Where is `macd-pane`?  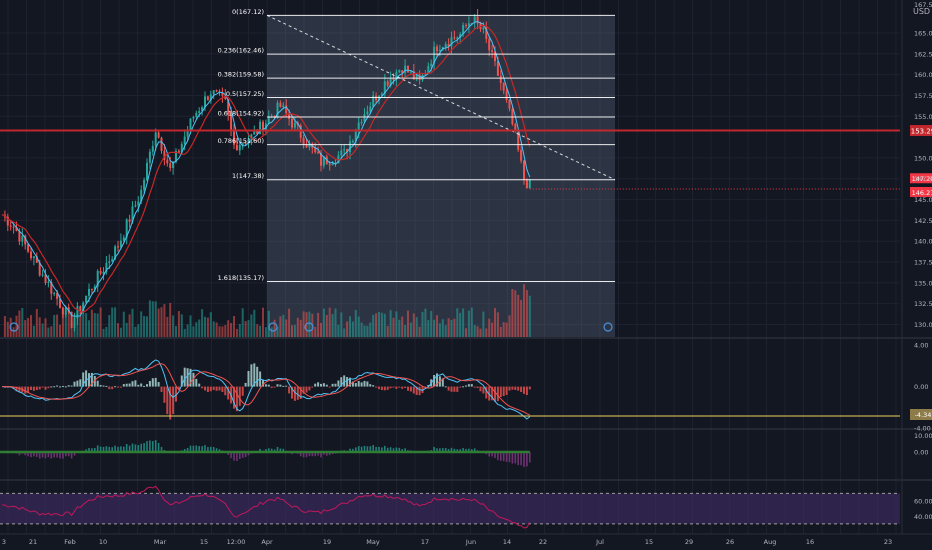 macd-pane is located at coordinates (450, 389).